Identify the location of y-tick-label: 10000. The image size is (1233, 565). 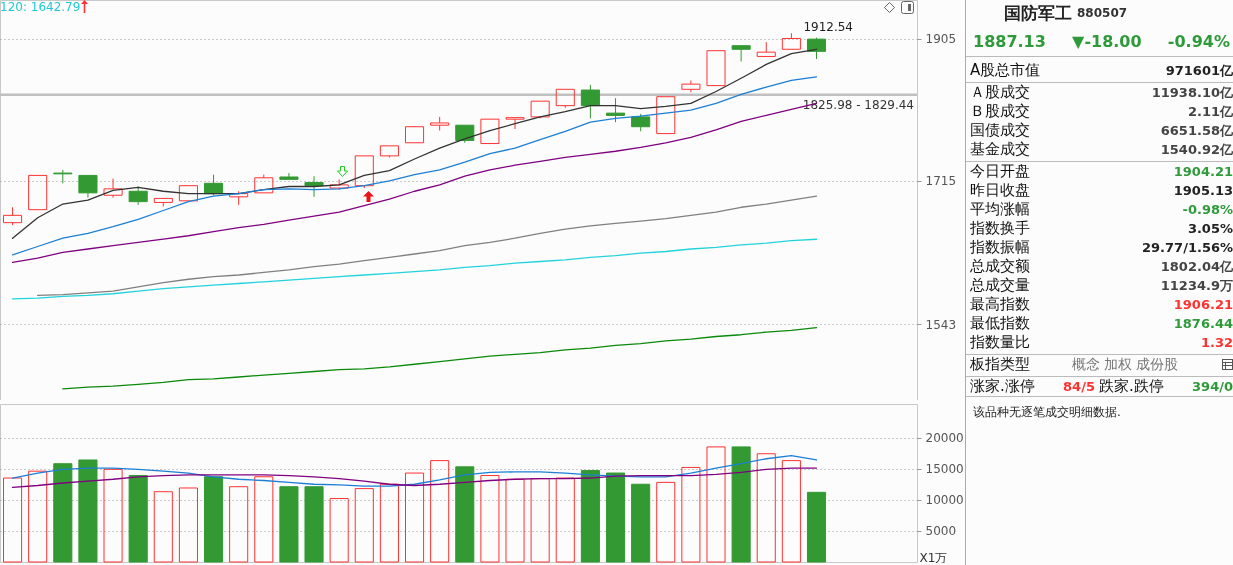
(944, 500).